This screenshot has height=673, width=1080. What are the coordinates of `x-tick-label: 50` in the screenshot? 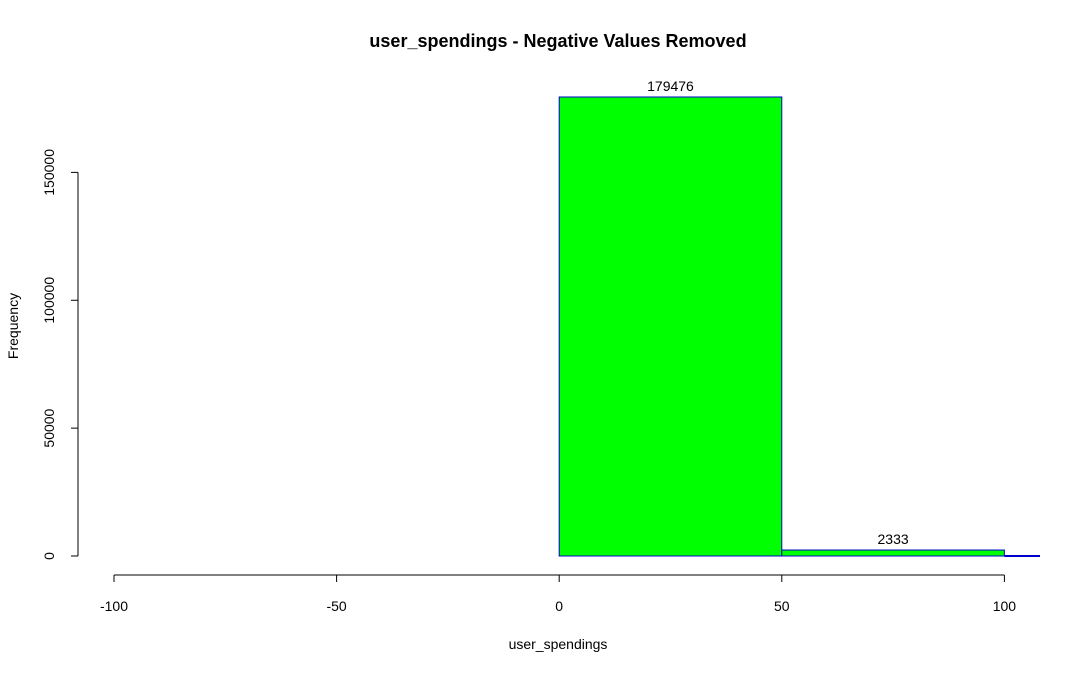 It's located at (782, 606).